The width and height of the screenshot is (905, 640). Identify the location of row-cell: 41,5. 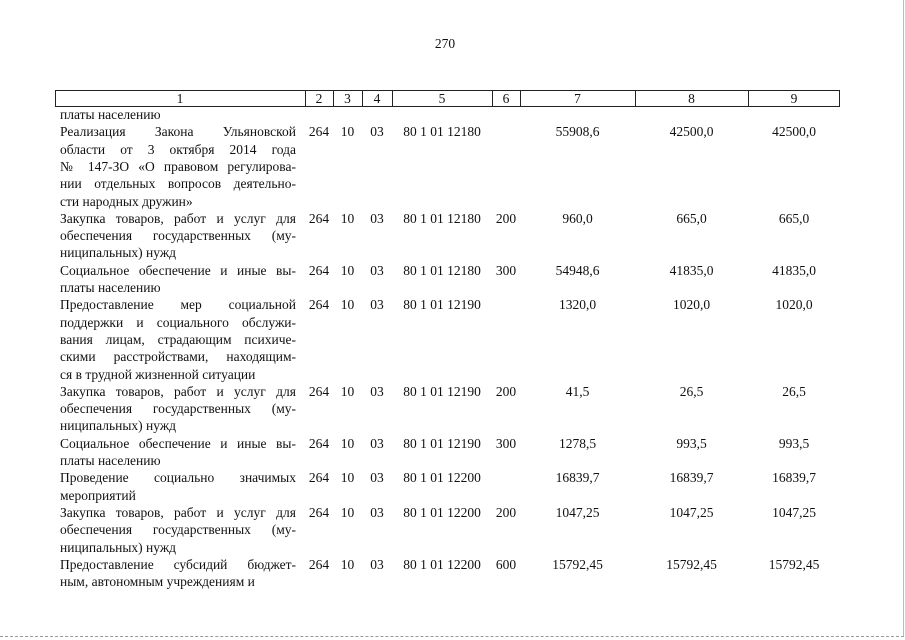
(577, 391).